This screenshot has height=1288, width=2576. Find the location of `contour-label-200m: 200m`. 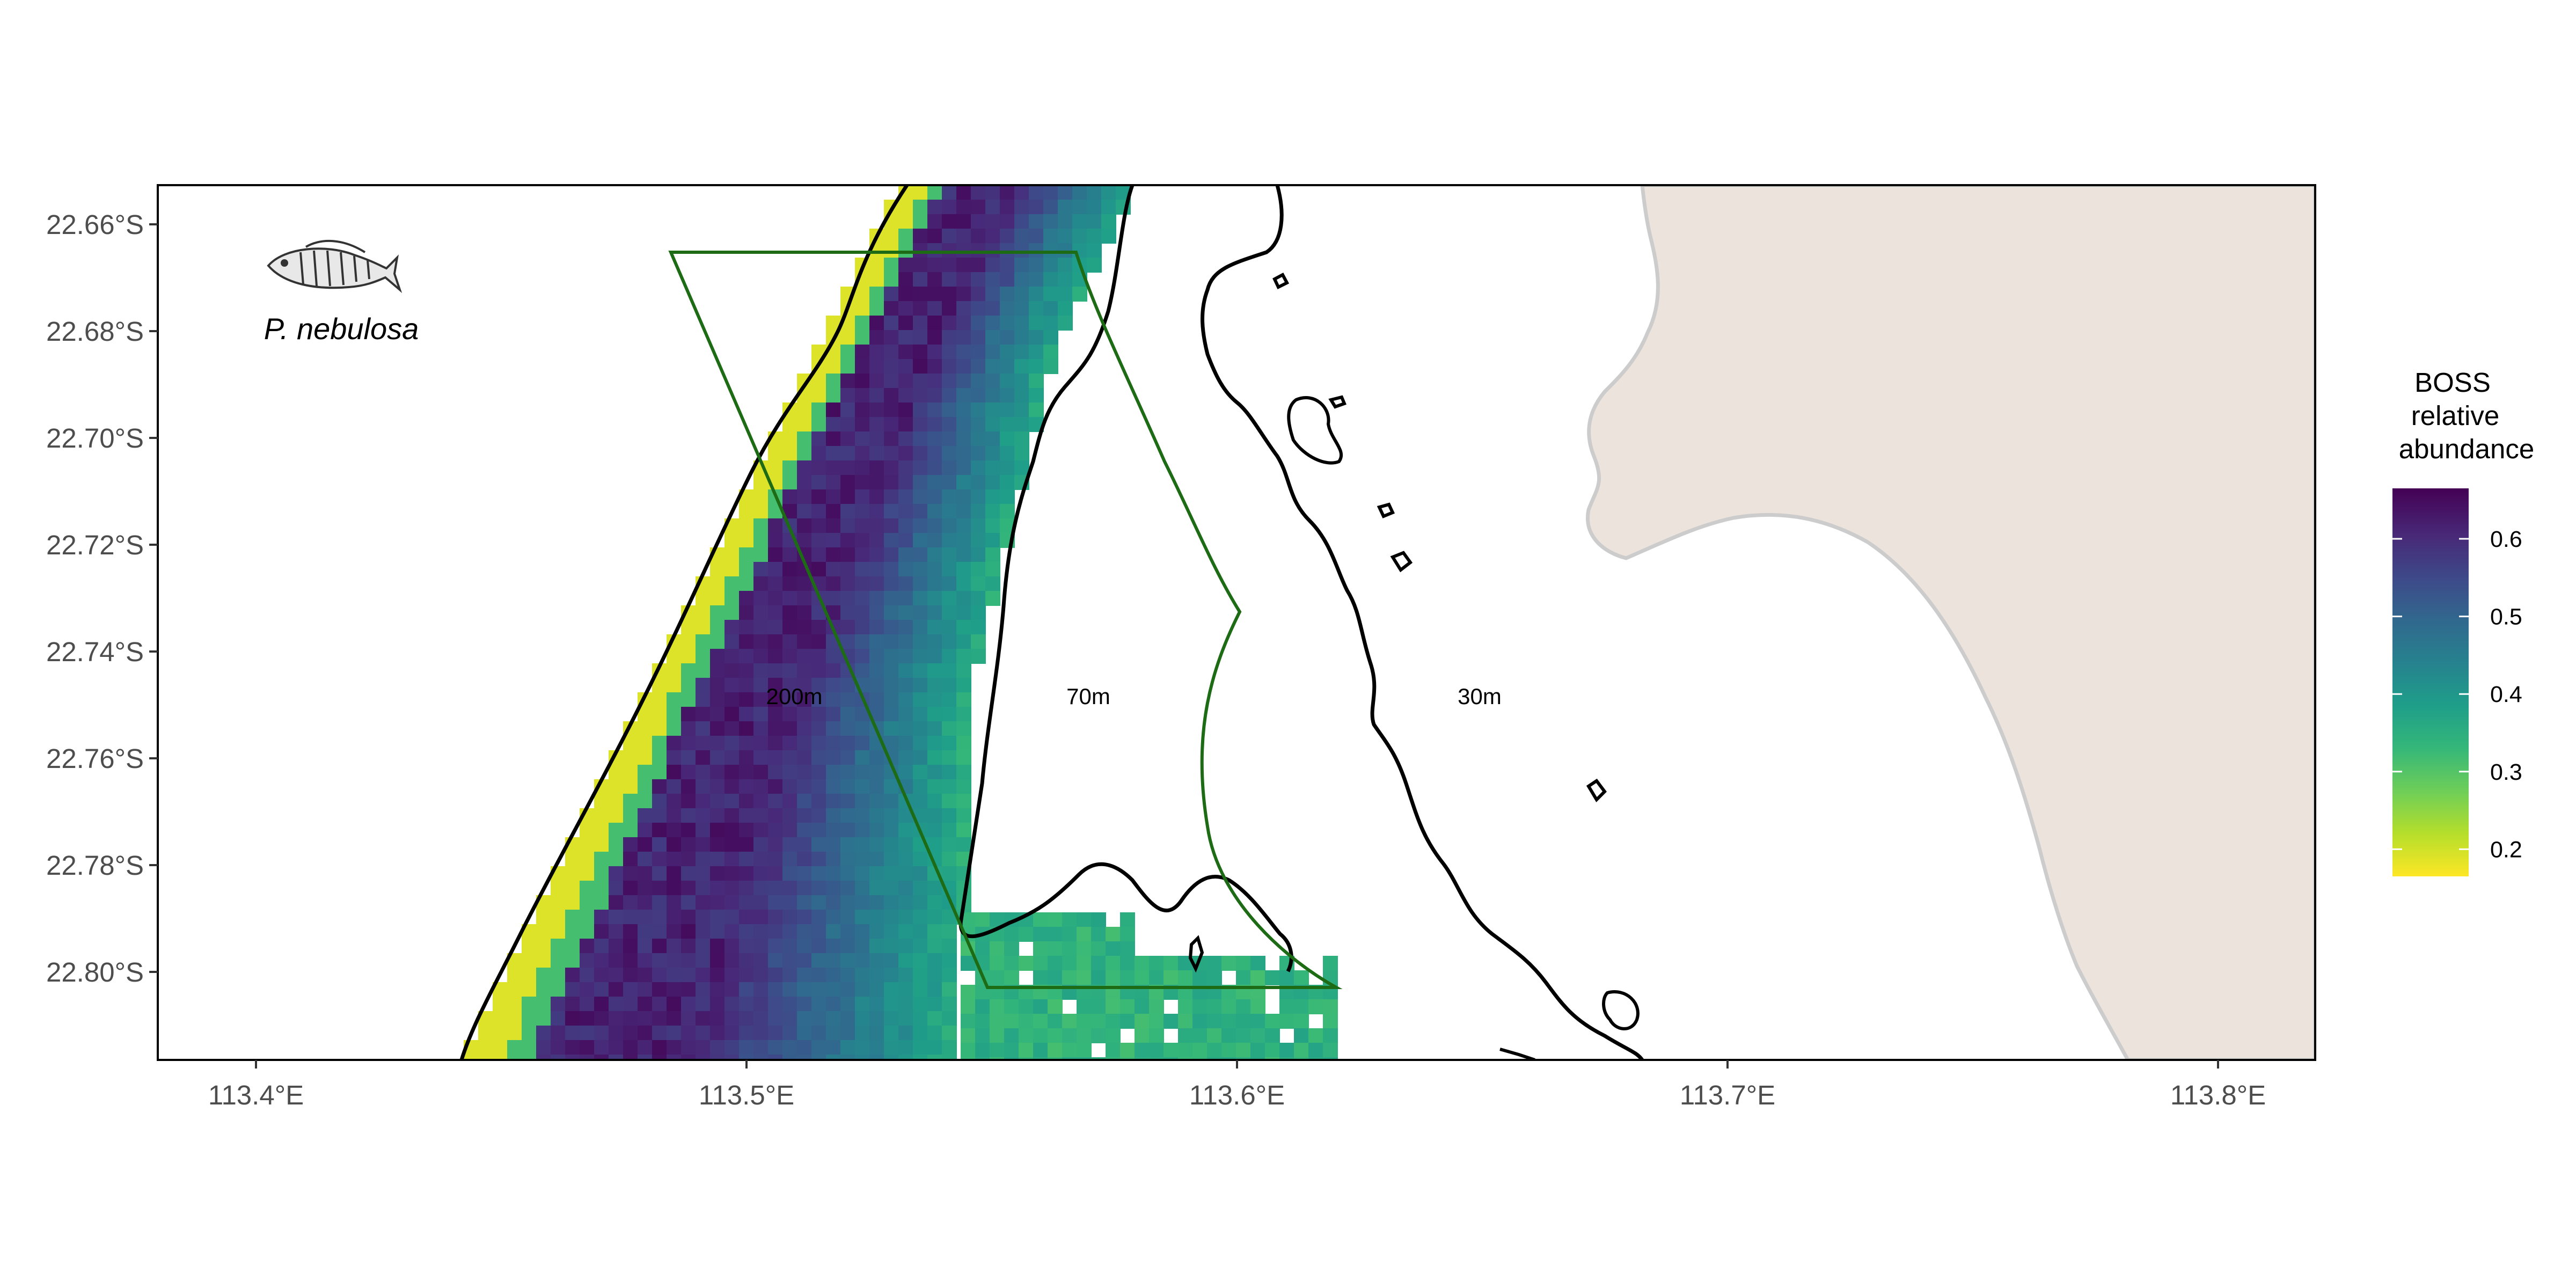

contour-label-200m: 200m is located at coordinates (794, 696).